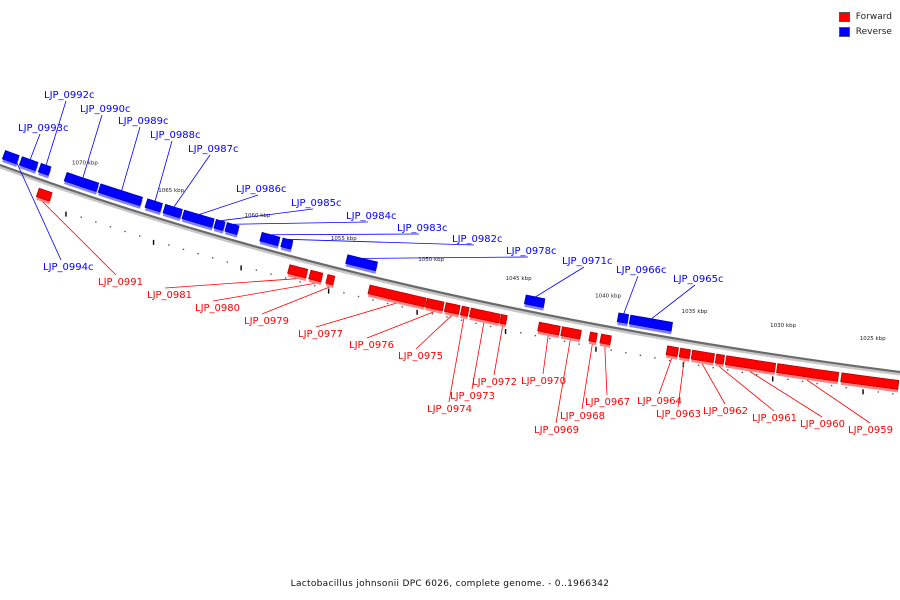  Describe the element at coordinates (870, 430) in the screenshot. I see `gene-label: LJP_0959` at that location.